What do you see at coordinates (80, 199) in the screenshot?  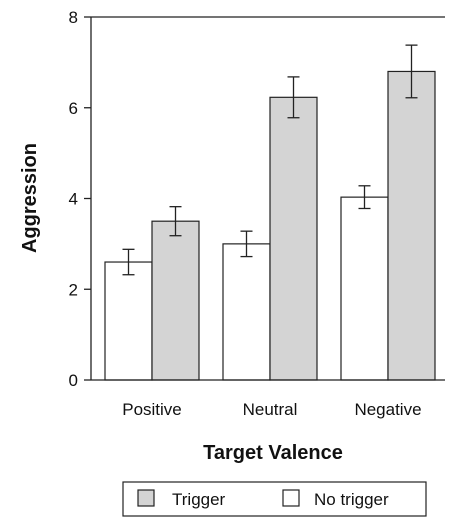 I see `y-axis: 0 2 4 6 8` at bounding box center [80, 199].